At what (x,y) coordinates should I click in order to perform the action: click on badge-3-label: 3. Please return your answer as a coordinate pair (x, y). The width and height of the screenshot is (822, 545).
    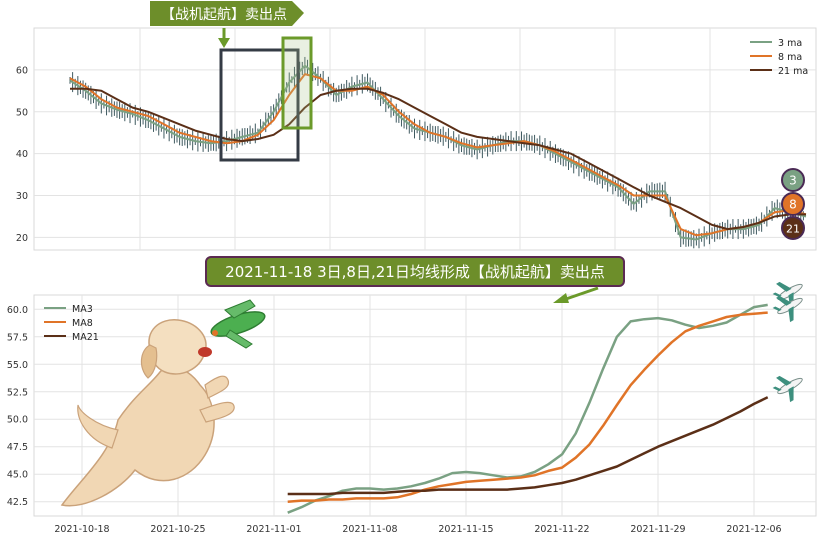
    Looking at the image, I should click on (793, 181).